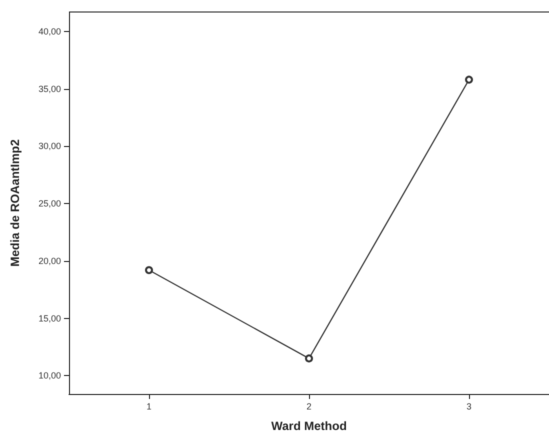 This screenshot has height=437, width=549. Describe the element at coordinates (149, 407) in the screenshot. I see `x-tick-label: 1` at that location.